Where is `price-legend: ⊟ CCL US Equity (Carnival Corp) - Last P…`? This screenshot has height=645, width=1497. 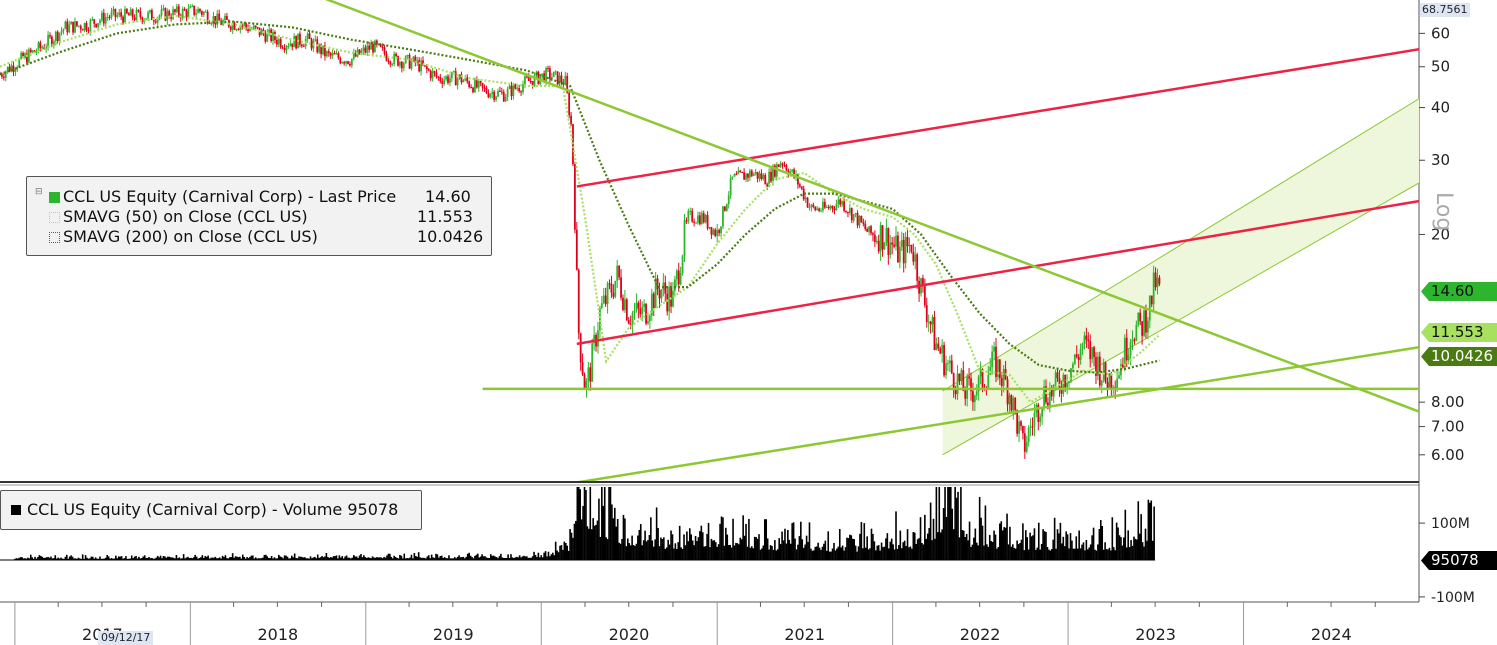
price-legend: ⊟ CCL US Equity (Carnival Corp) - Last P… is located at coordinates (259, 216).